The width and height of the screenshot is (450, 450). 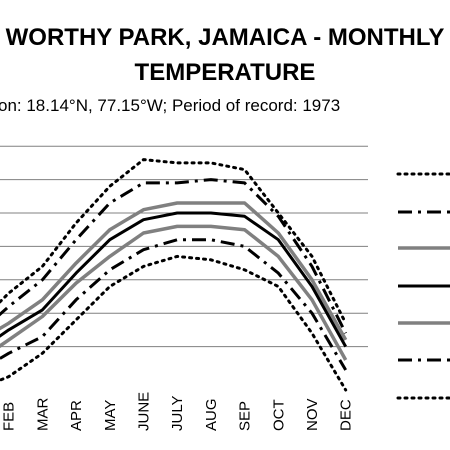 I want to click on x-tick-label: OCT, so click(x=278, y=415).